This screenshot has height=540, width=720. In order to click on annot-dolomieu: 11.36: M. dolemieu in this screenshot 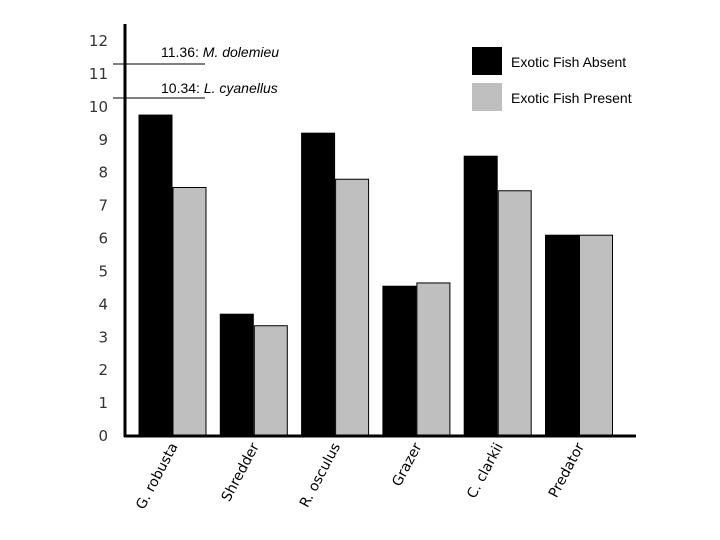, I will do `click(220, 52)`.